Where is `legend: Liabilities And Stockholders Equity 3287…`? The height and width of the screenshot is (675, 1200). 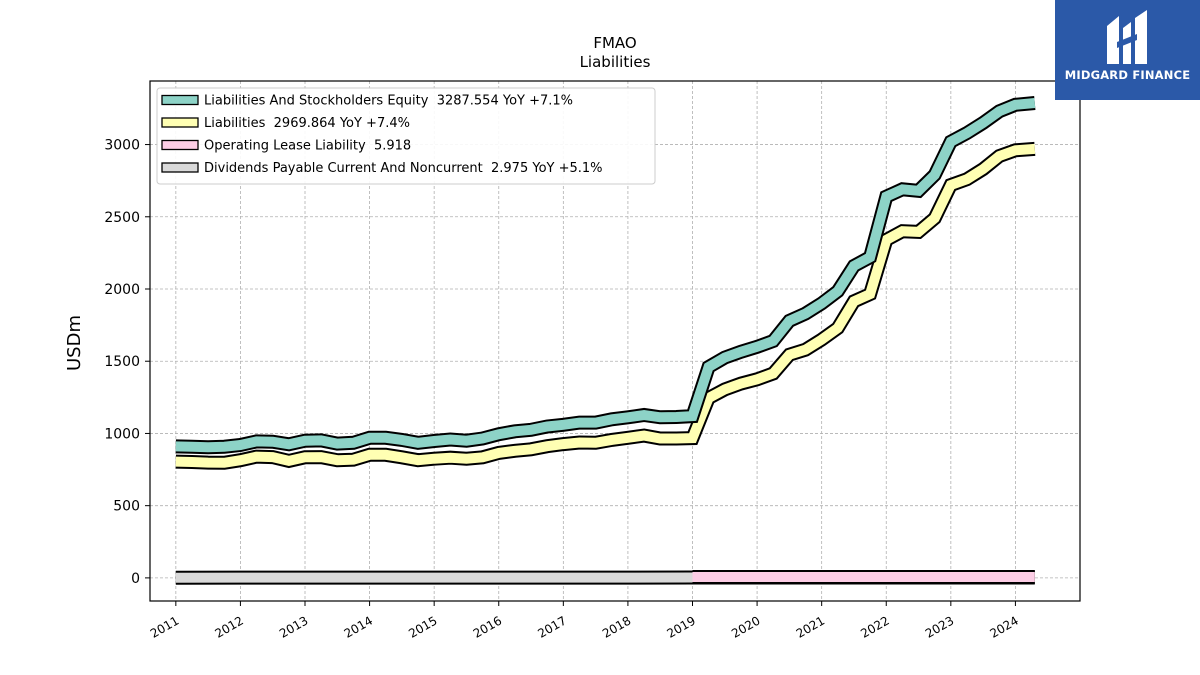
legend: Liabilities And Stockholders Equity 3287… is located at coordinates (406, 136).